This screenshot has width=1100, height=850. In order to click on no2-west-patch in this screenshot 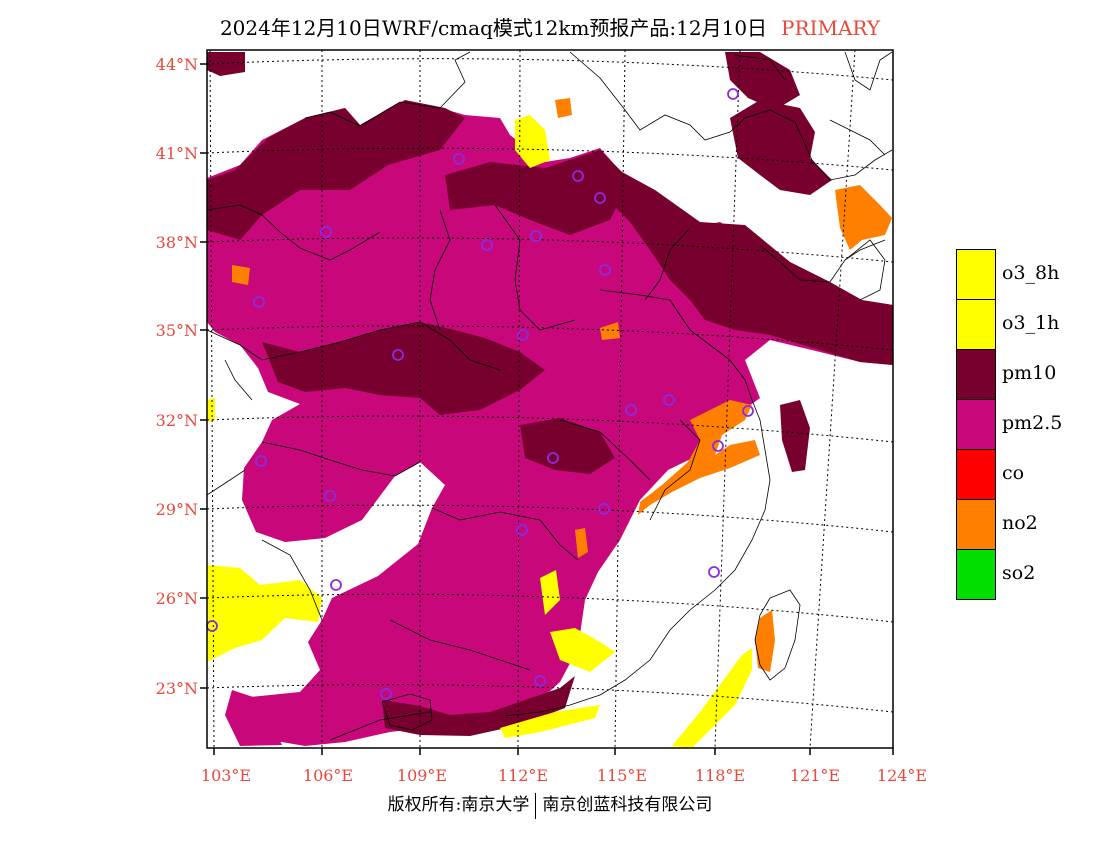, I will do `click(241, 275)`.